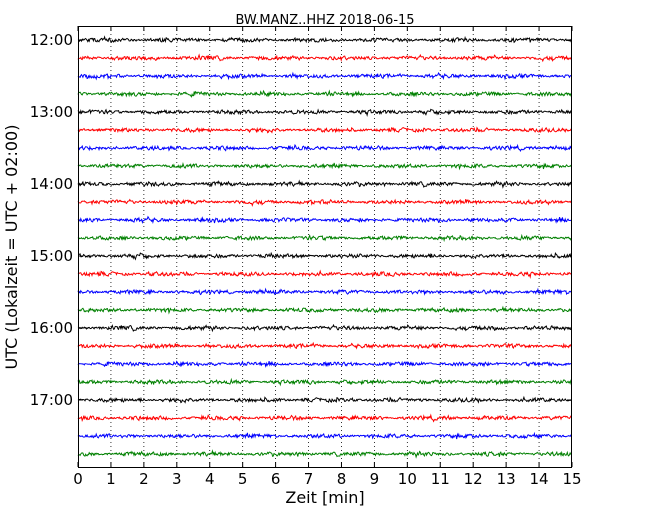 Image resolution: width=650 pixels, height=520 pixels. Describe the element at coordinates (78, 479) in the screenshot. I see `x-tick-label: 0` at that location.